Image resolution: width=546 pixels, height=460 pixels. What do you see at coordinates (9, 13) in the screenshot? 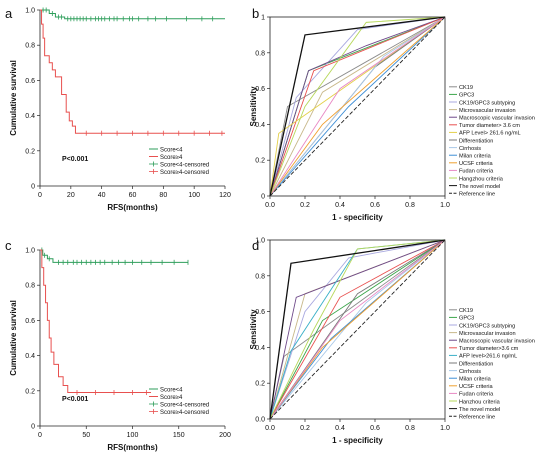
I see `panel-label: a` at bounding box center [9, 13].